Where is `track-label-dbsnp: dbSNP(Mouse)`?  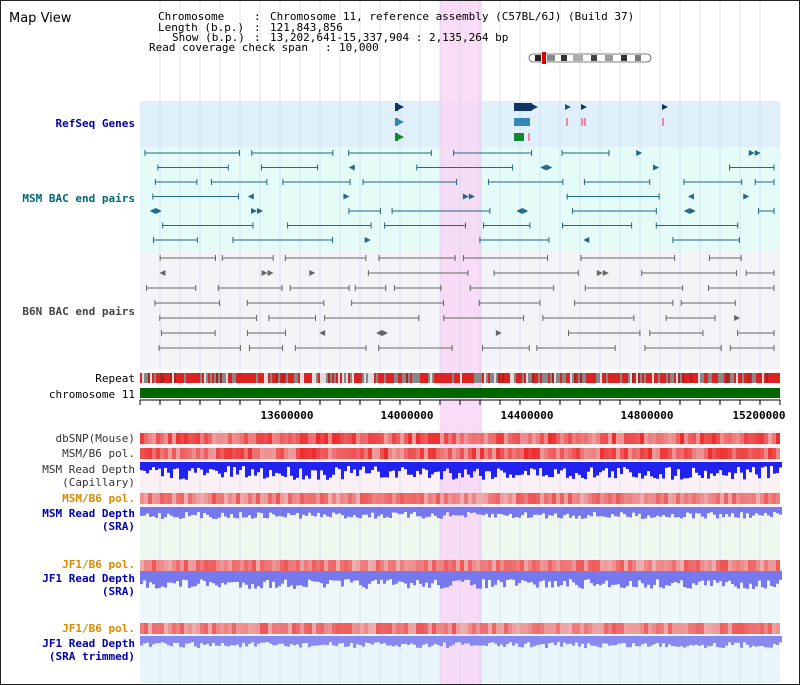
track-label-dbsnp: dbSNP(Mouse) is located at coordinates (95, 438).